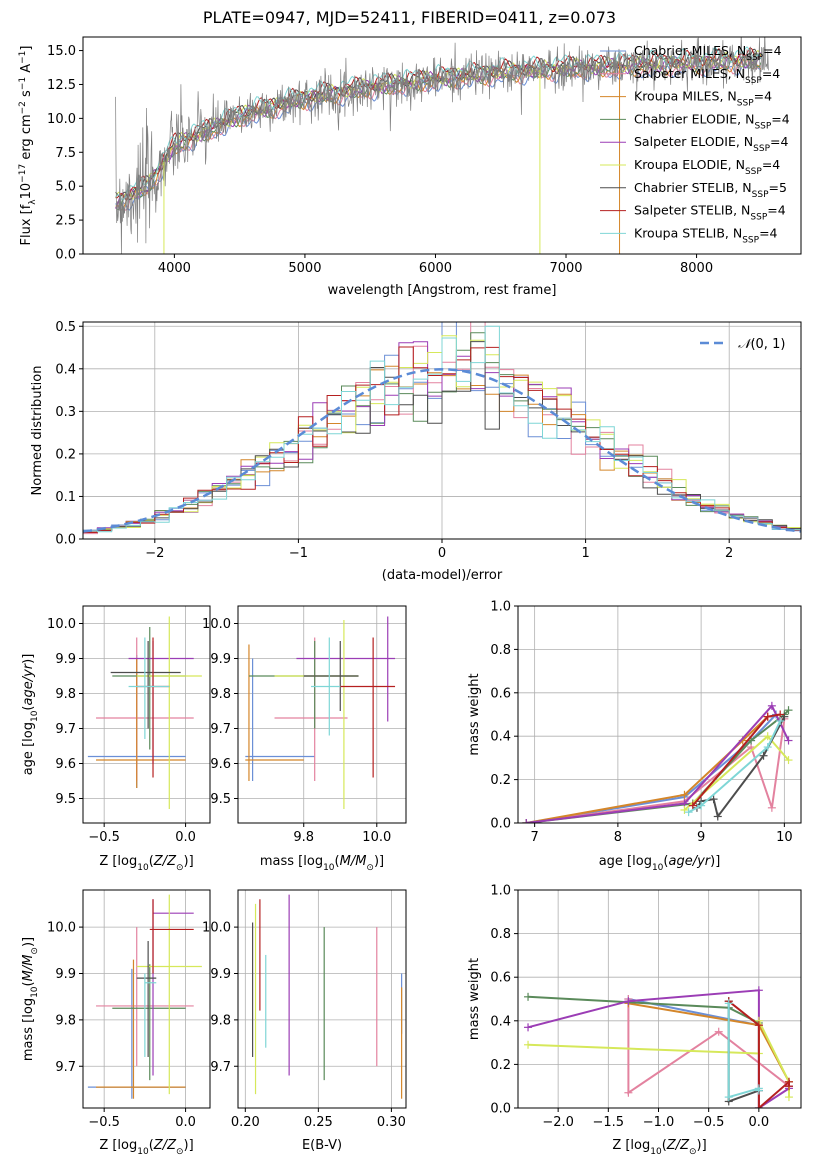  I want to click on ebv-mass-errorbar-chart-plot-area, so click(327, 996).